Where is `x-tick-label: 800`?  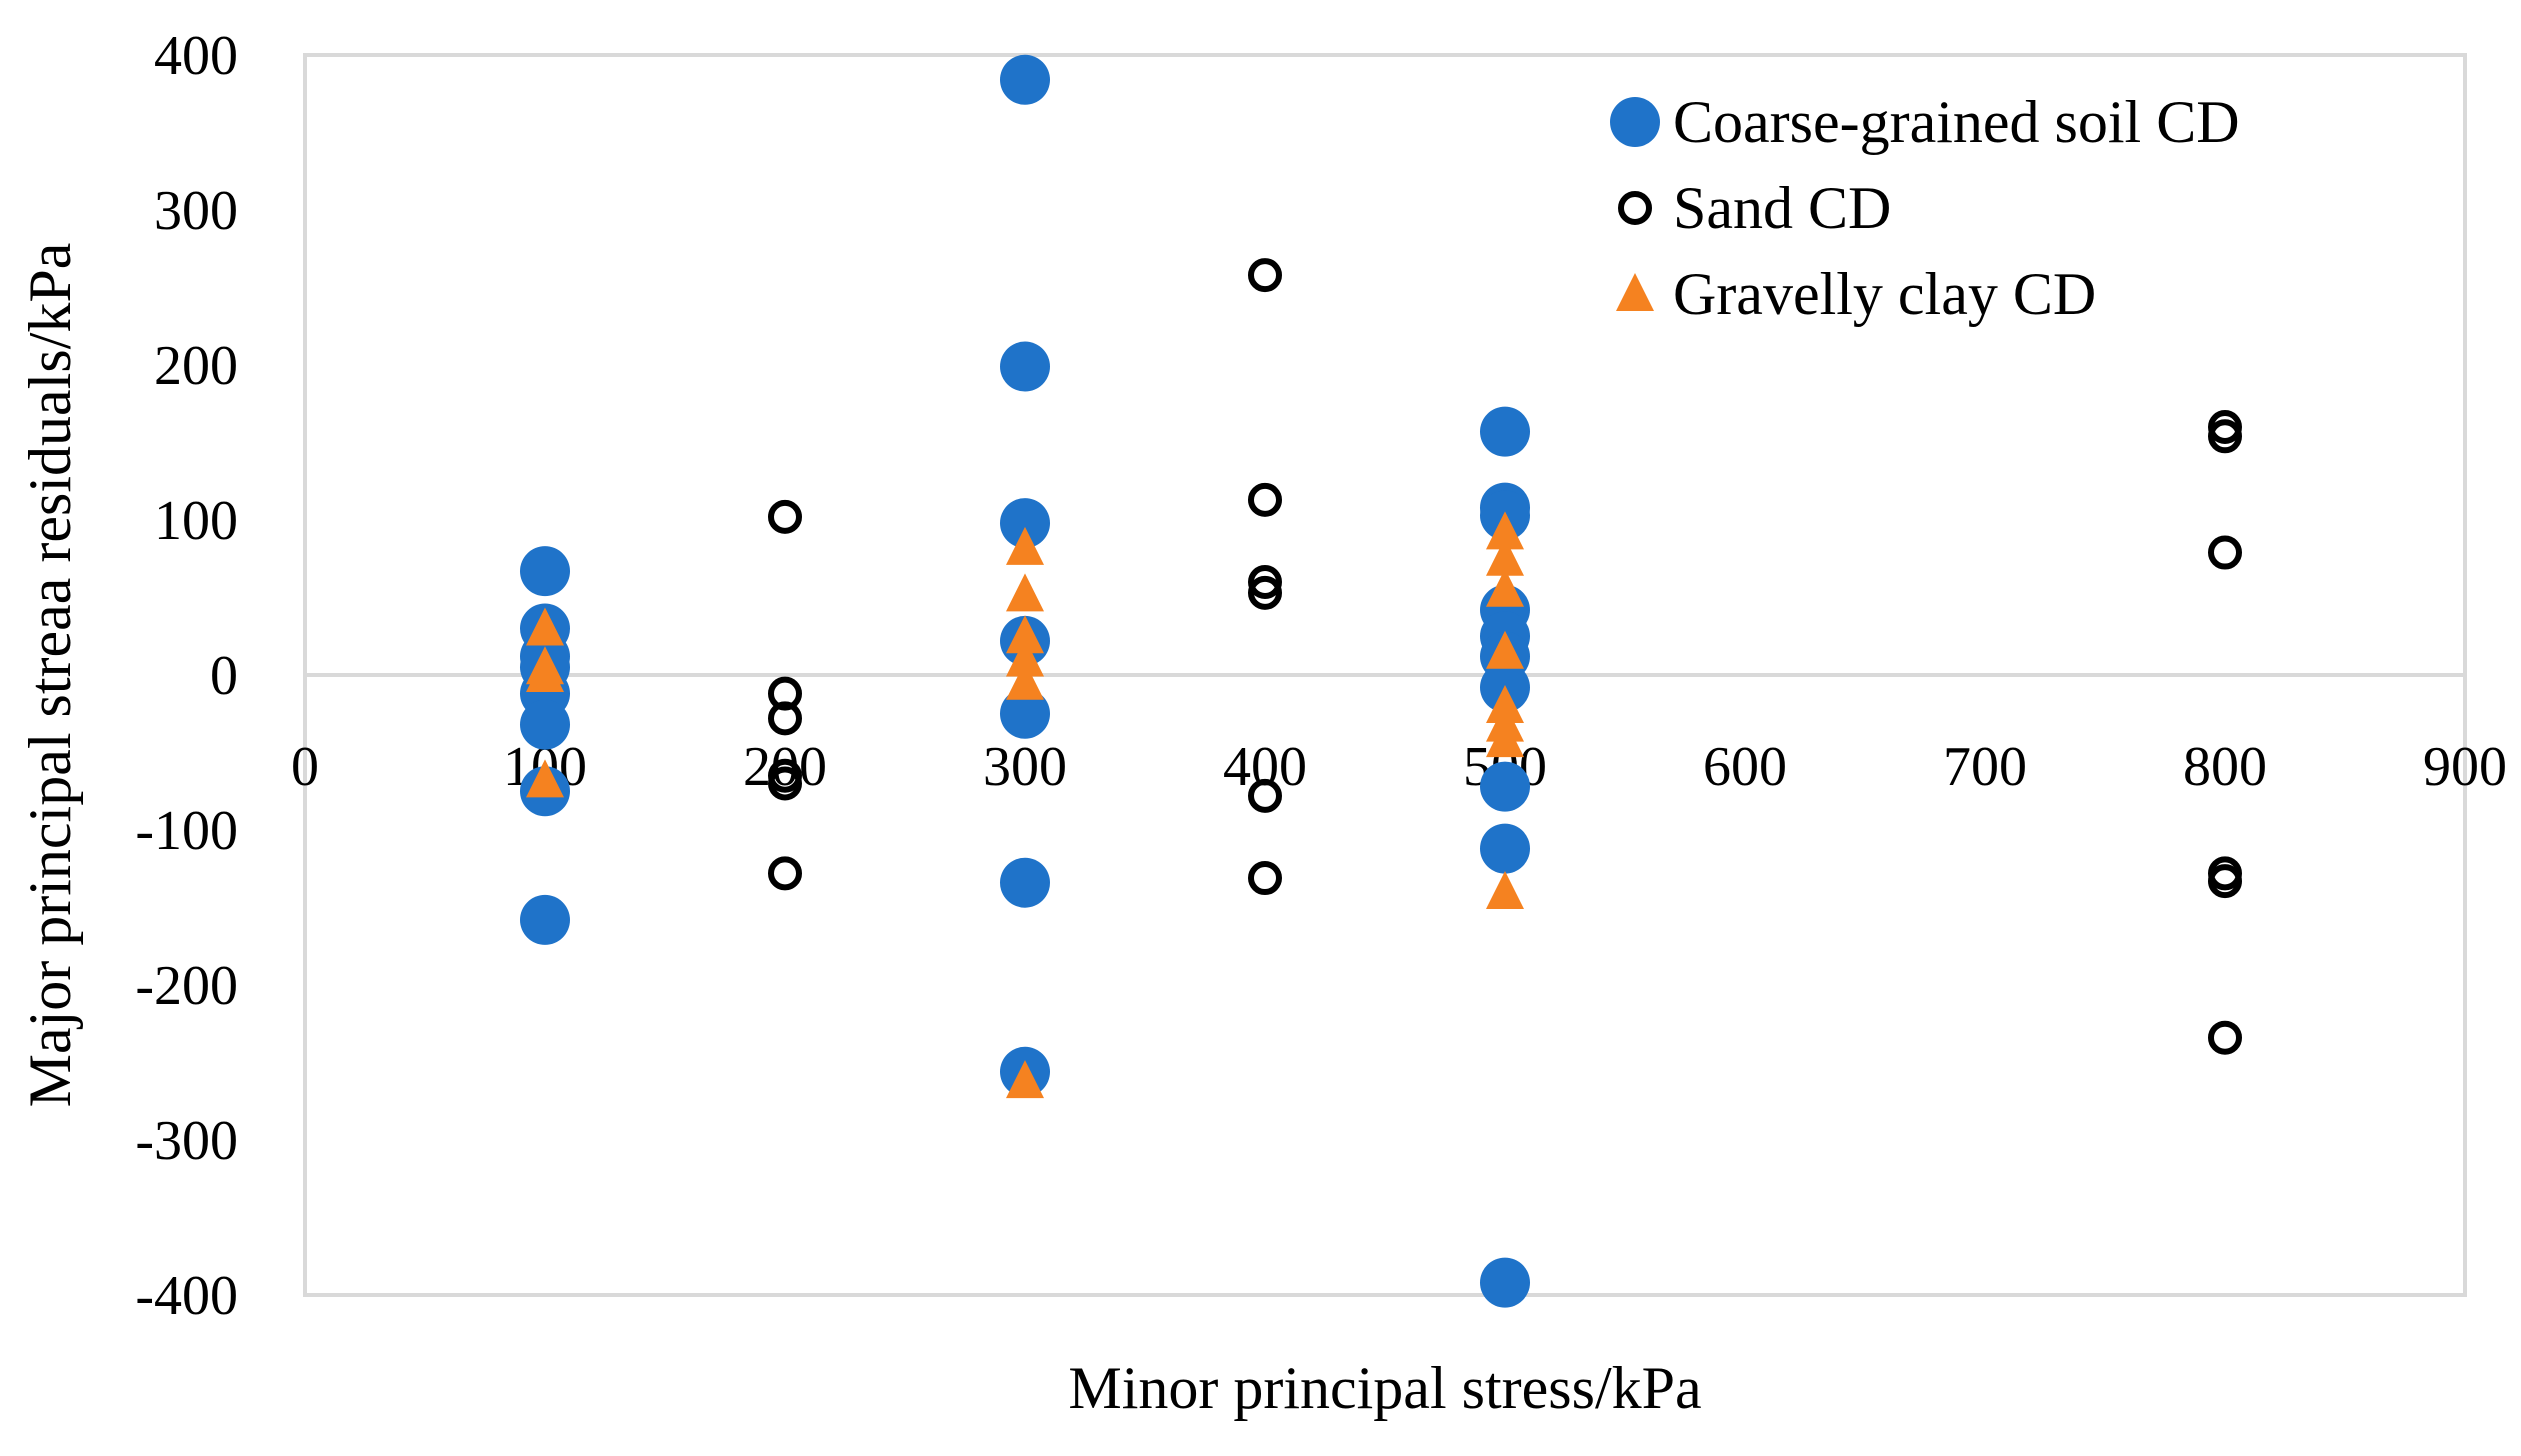 x-tick-label: 800 is located at coordinates (2225, 767).